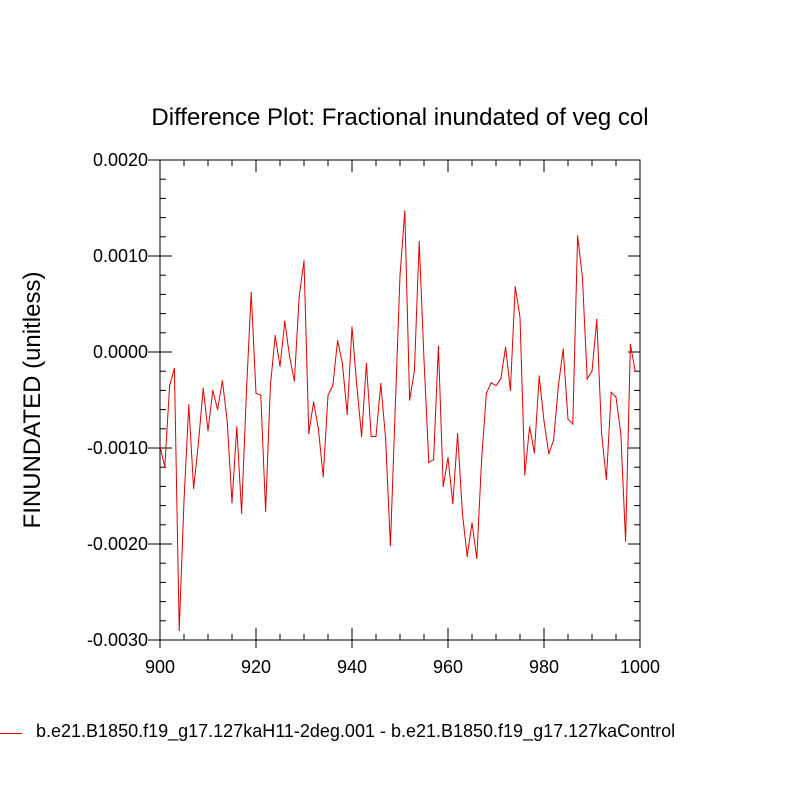 The width and height of the screenshot is (800, 800). What do you see at coordinates (11, 733) in the screenshot?
I see `legend-swatch` at bounding box center [11, 733].